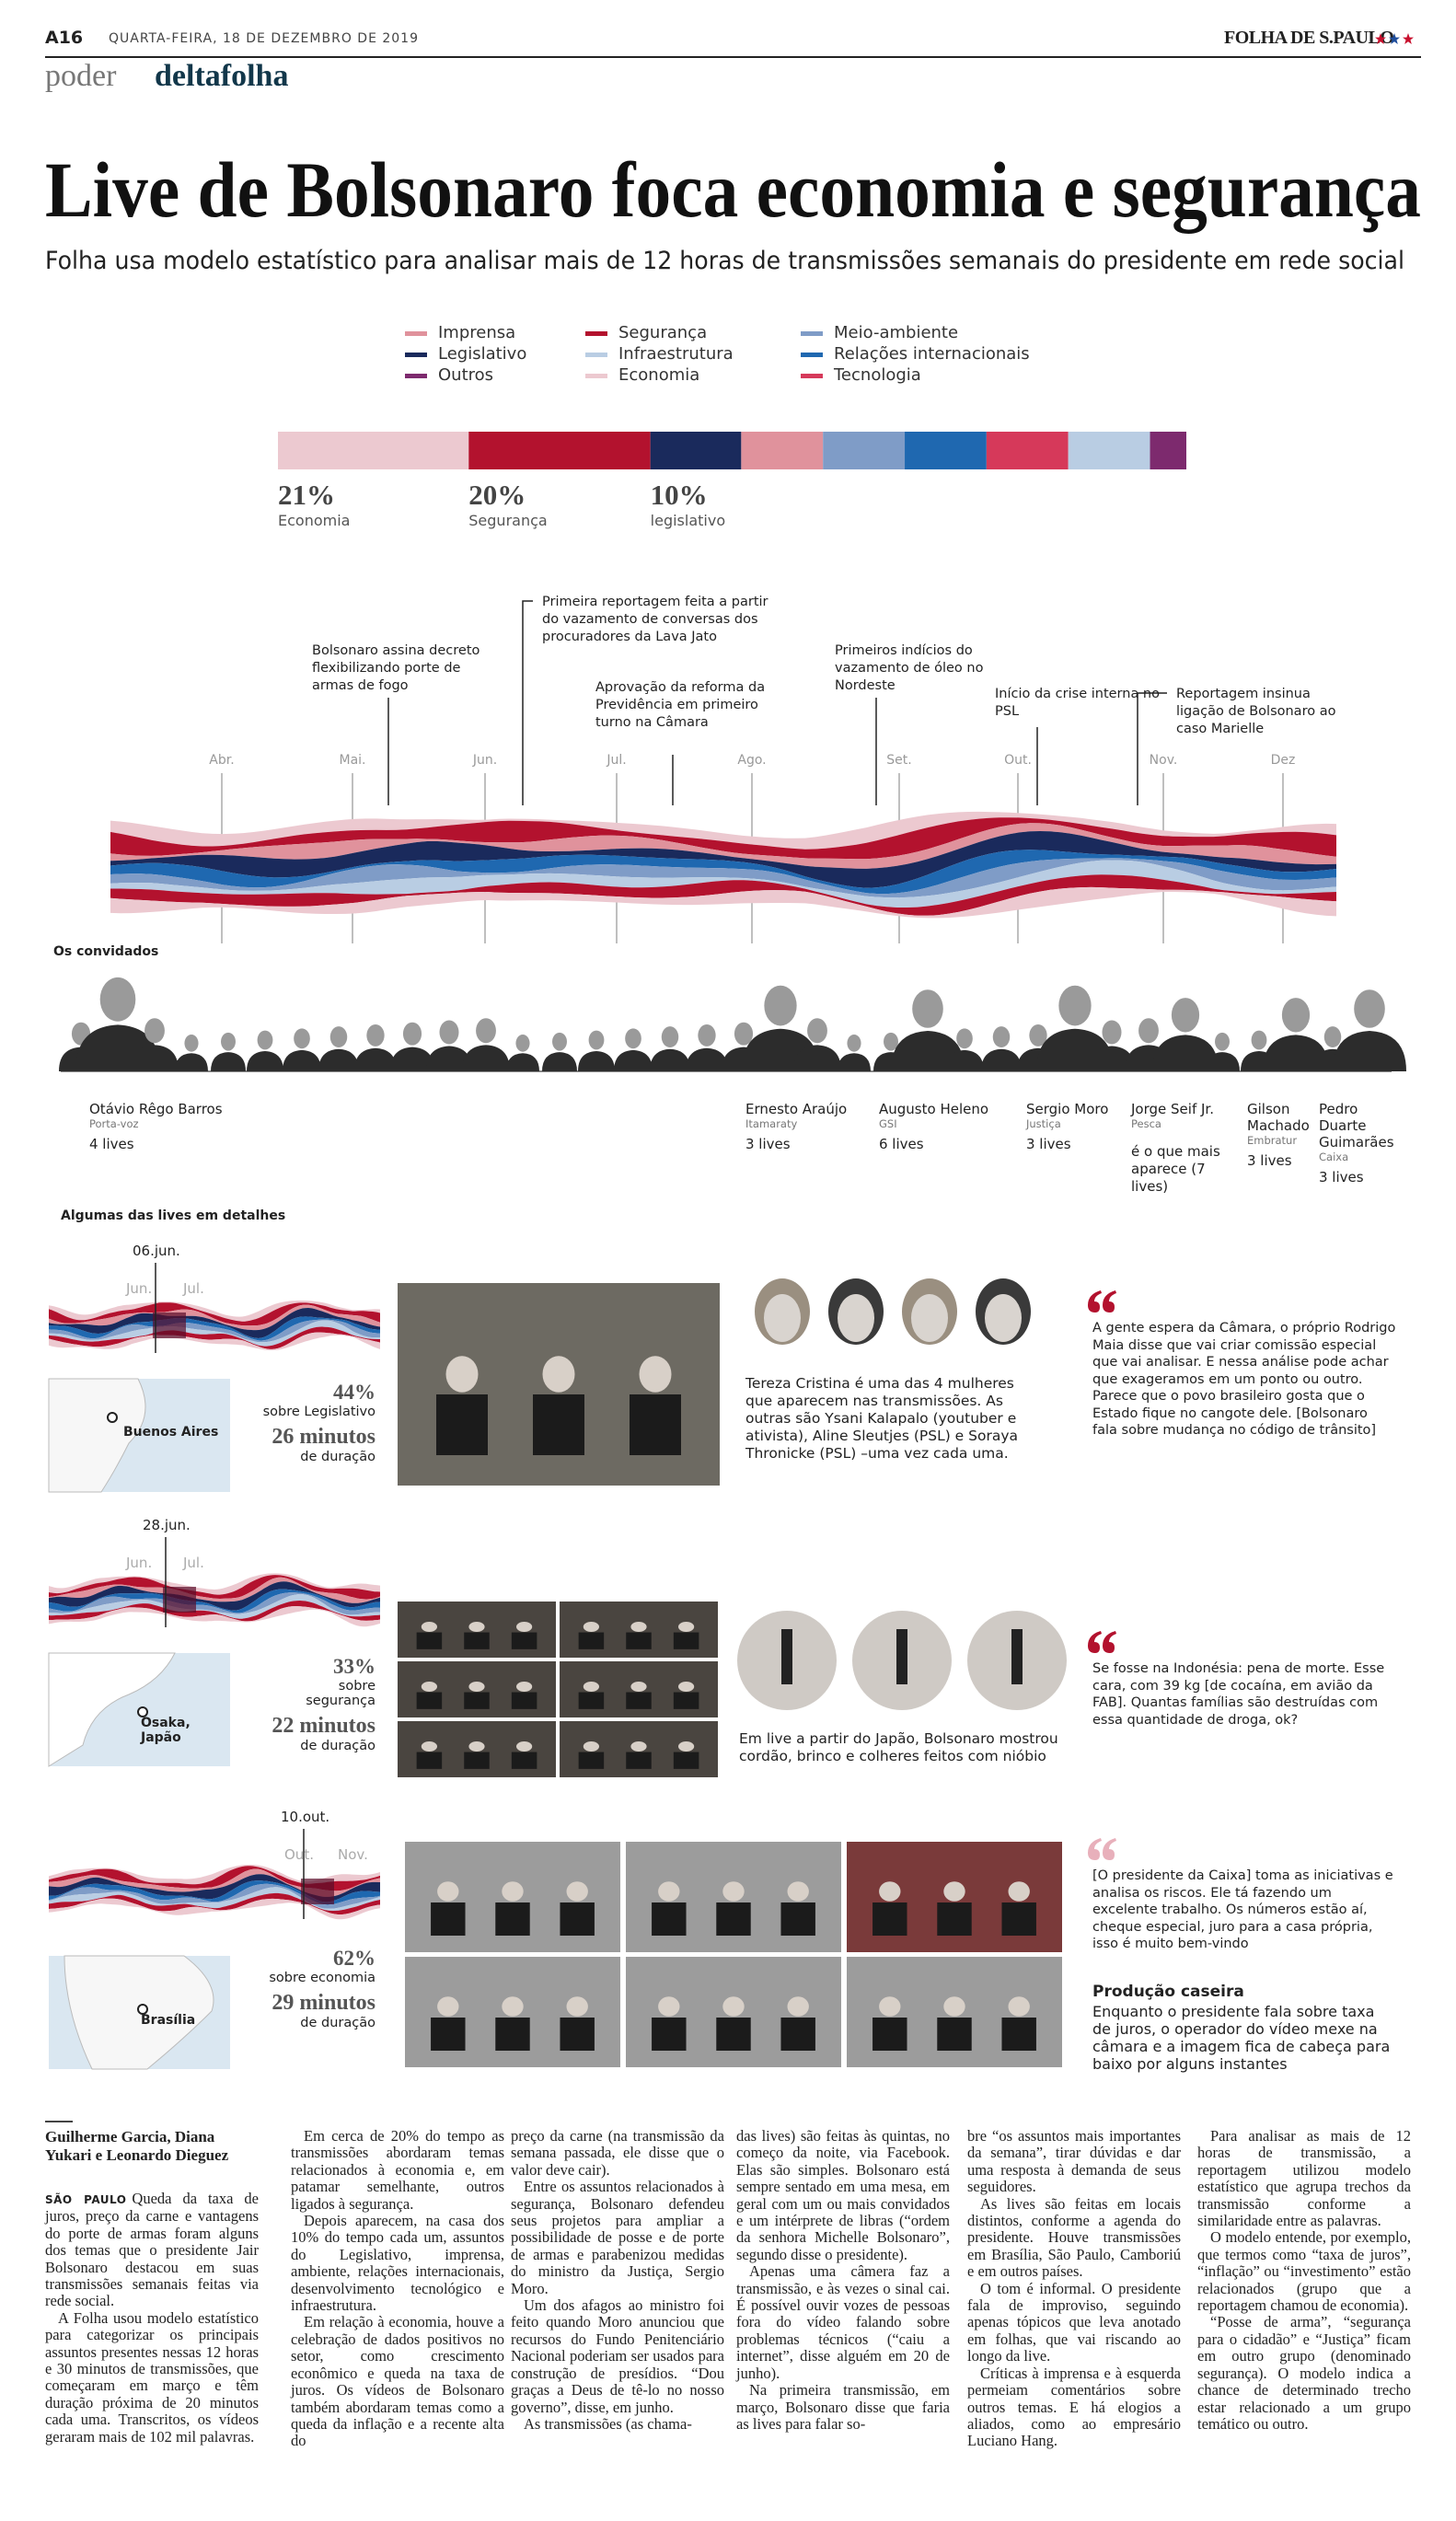 Image resolution: width=1456 pixels, height=2521 pixels. Describe the element at coordinates (1283, 760) in the screenshot. I see `month-label: Dez` at that location.